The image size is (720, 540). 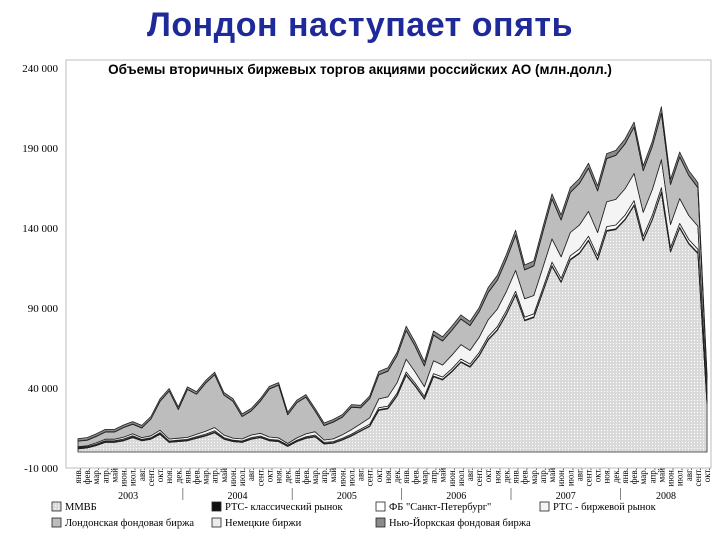 I want to click on year-label: 2007, so click(x=566, y=496).